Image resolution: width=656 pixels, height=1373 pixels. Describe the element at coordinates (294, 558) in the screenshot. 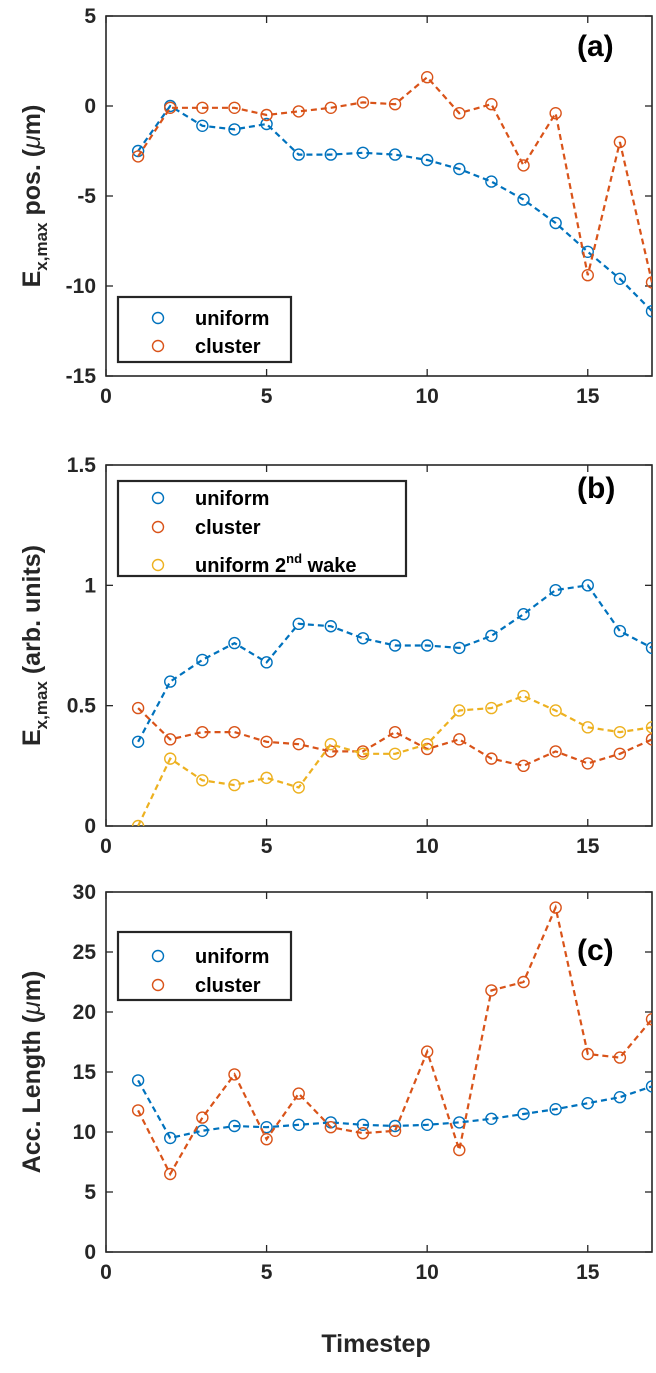

I see `legend-text-sup: nd` at that location.